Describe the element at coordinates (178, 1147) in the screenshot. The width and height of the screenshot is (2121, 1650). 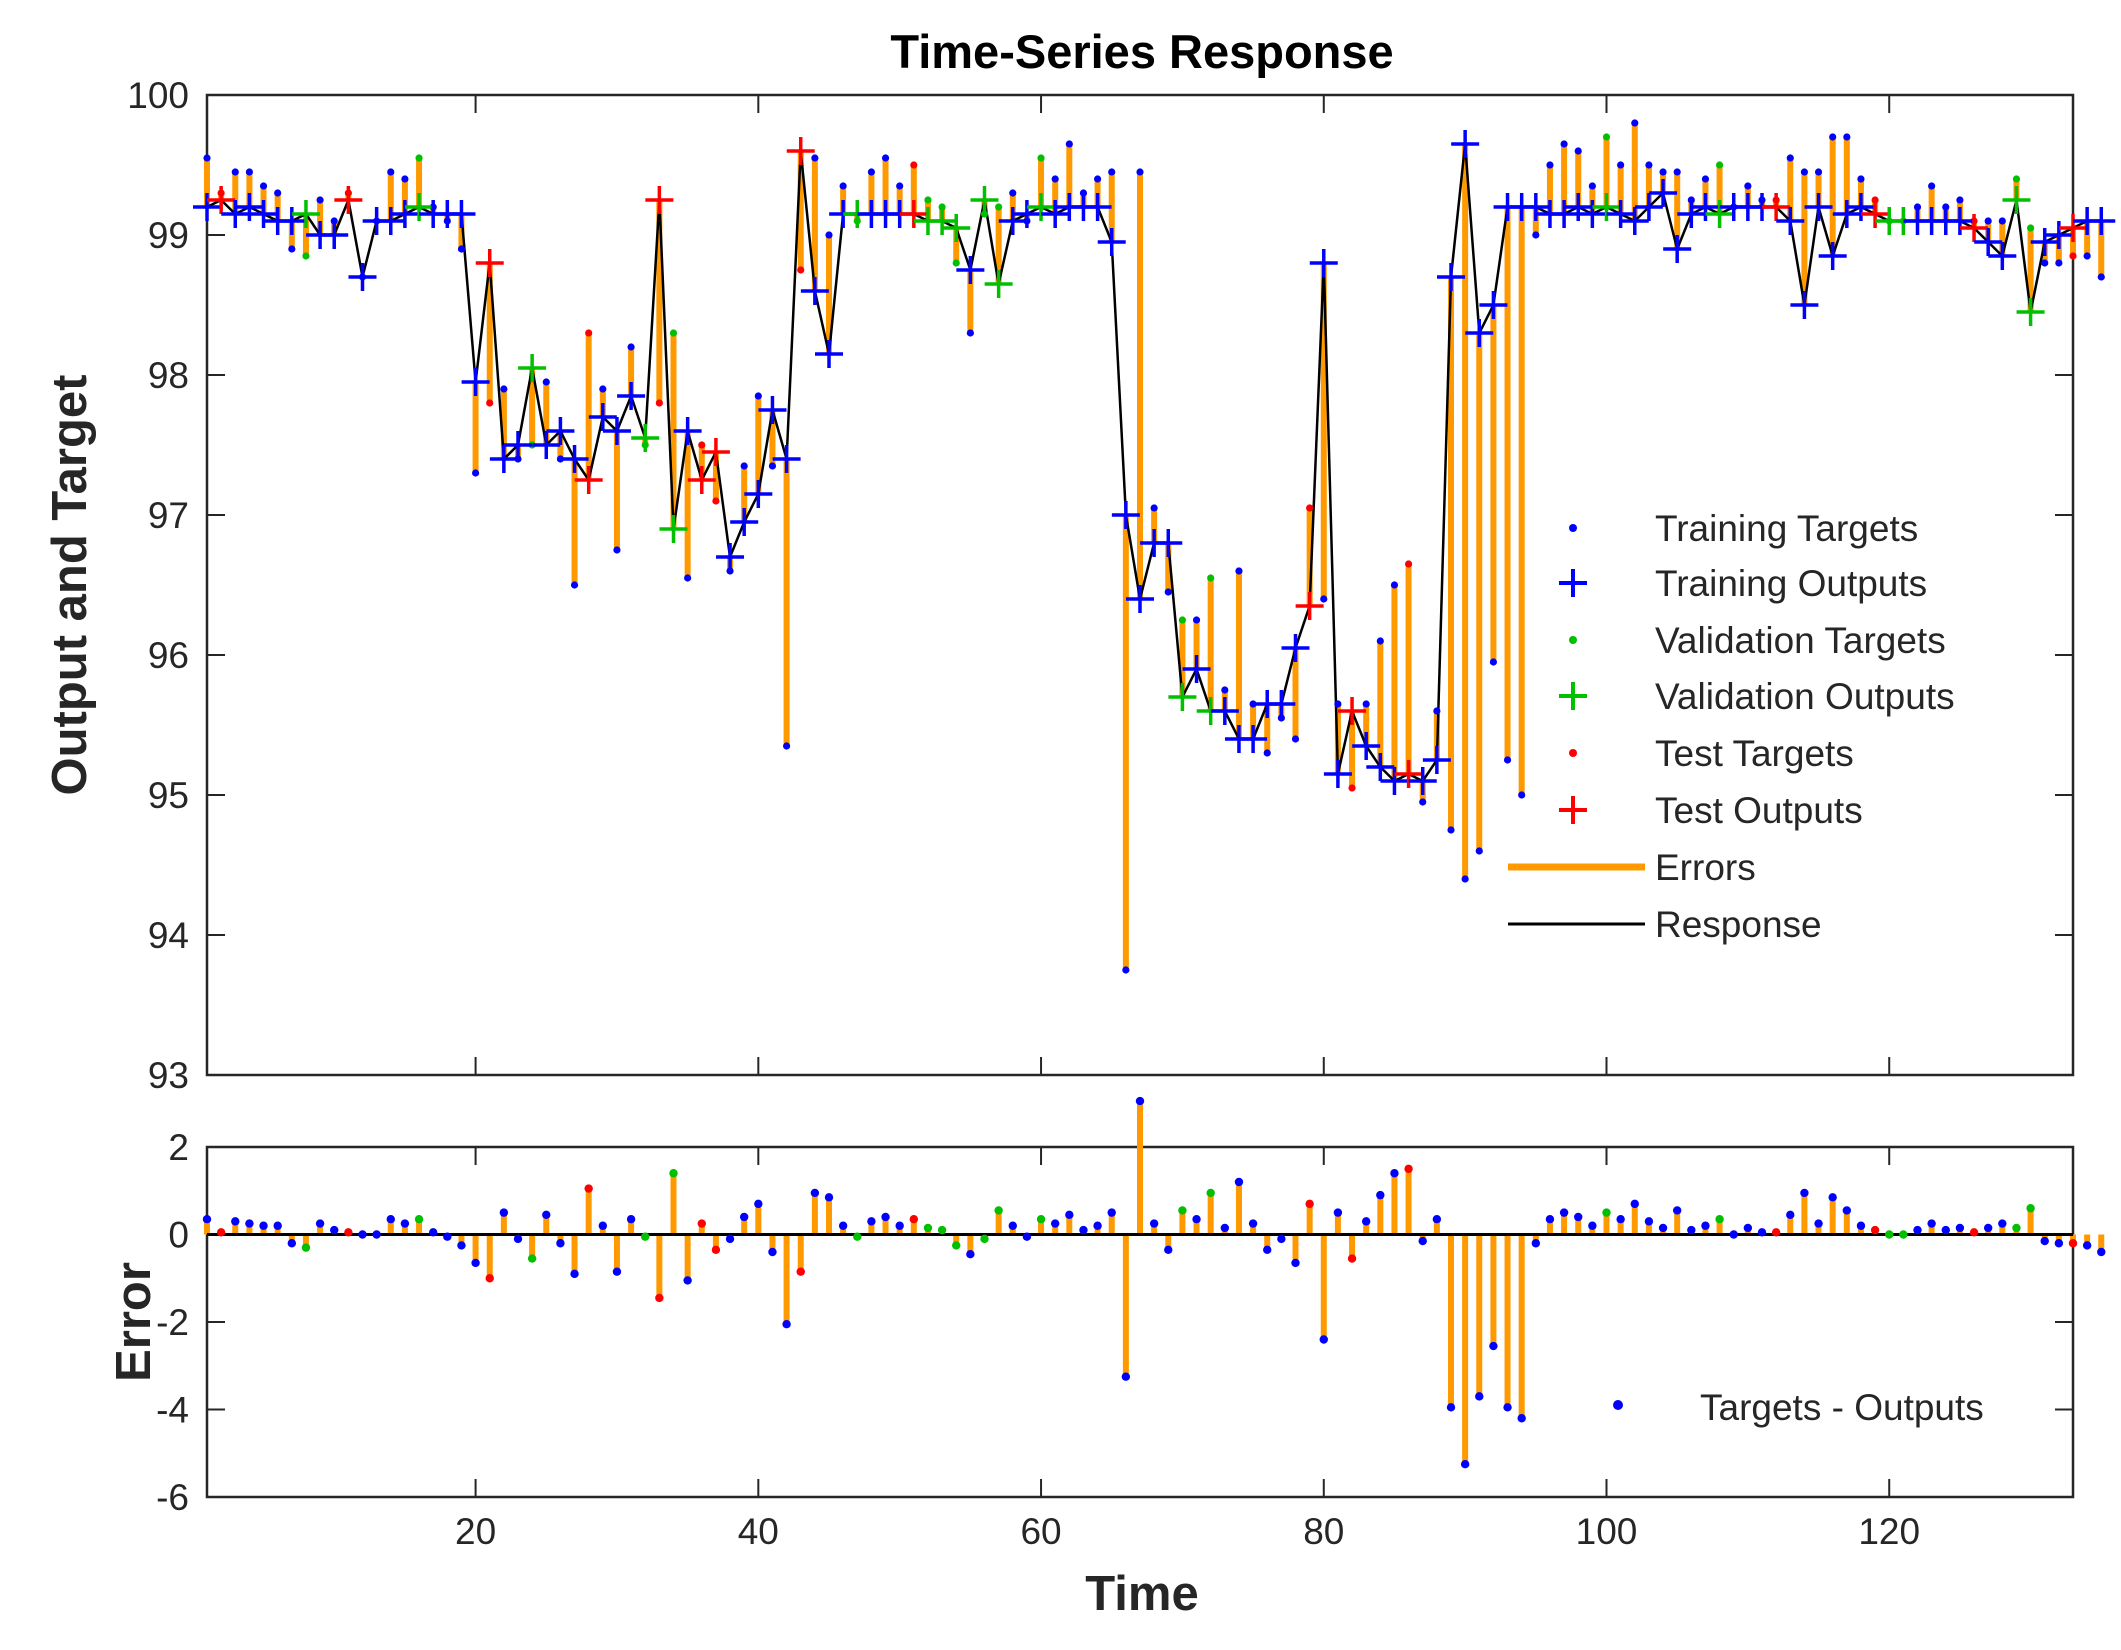
I see `bottom-y-tick-label: 2` at that location.